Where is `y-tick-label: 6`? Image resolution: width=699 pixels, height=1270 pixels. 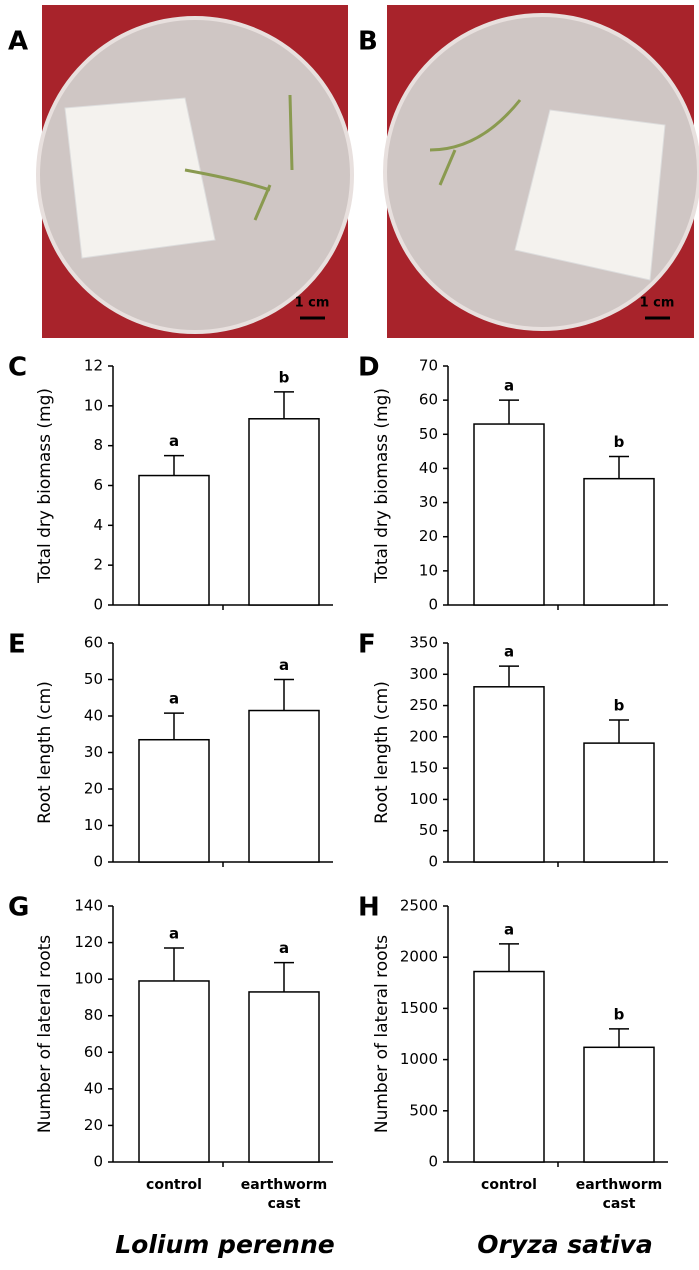
y-tick-label: 6 is located at coordinates (98, 485).